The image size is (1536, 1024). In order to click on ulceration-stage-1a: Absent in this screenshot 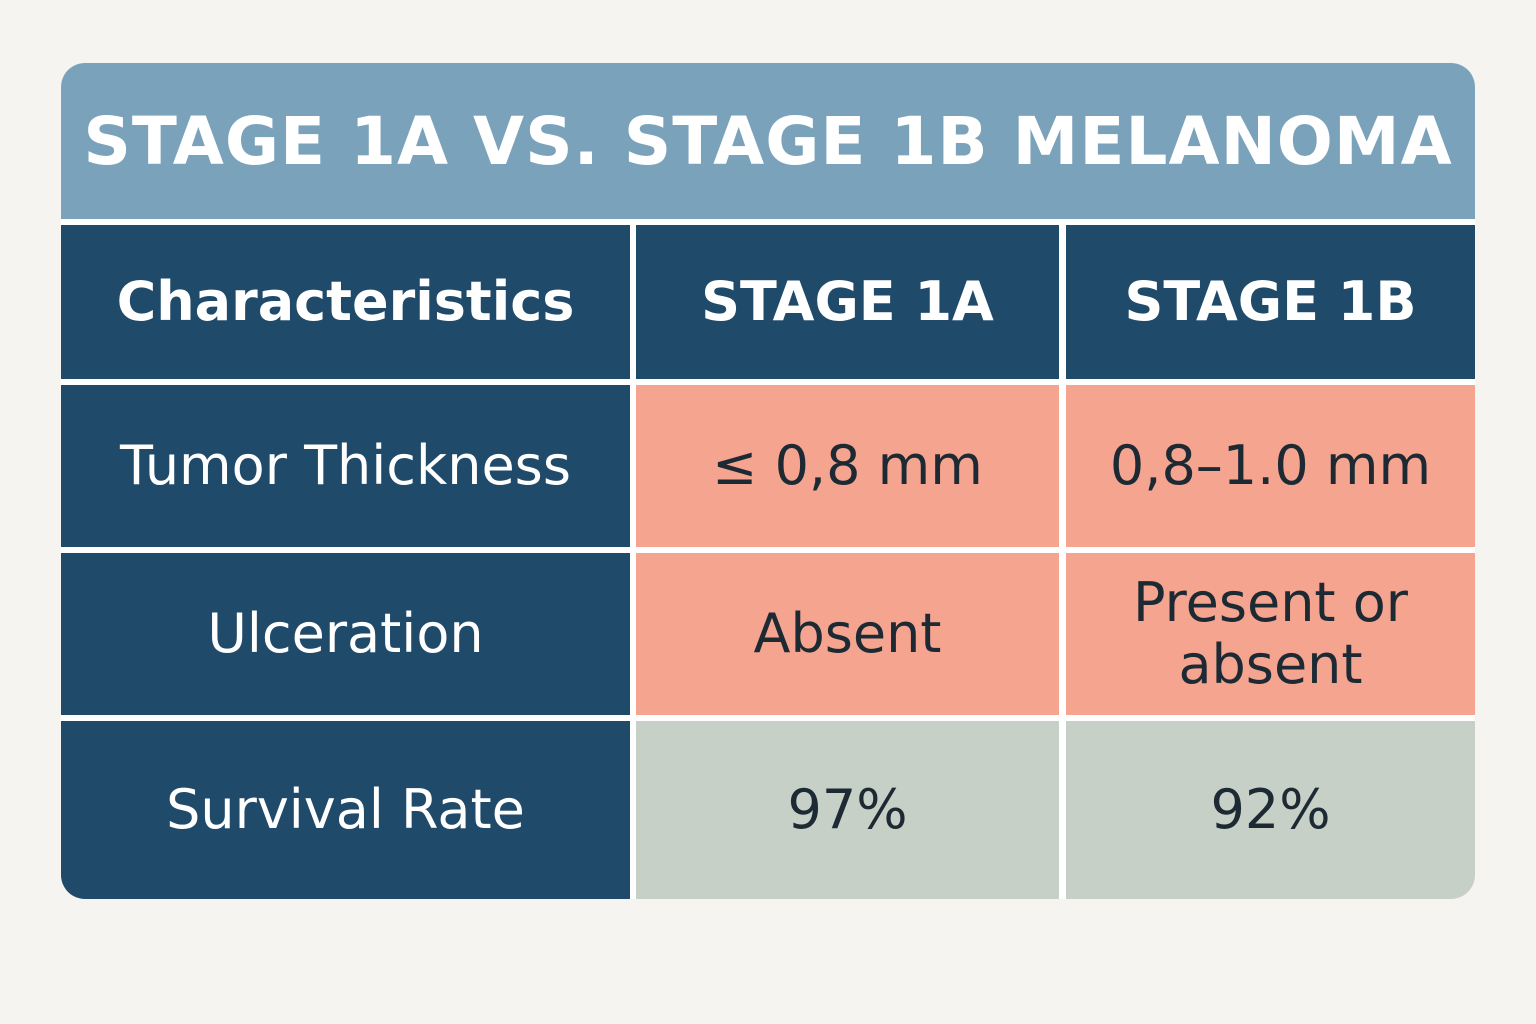, I will do `click(847, 634)`.